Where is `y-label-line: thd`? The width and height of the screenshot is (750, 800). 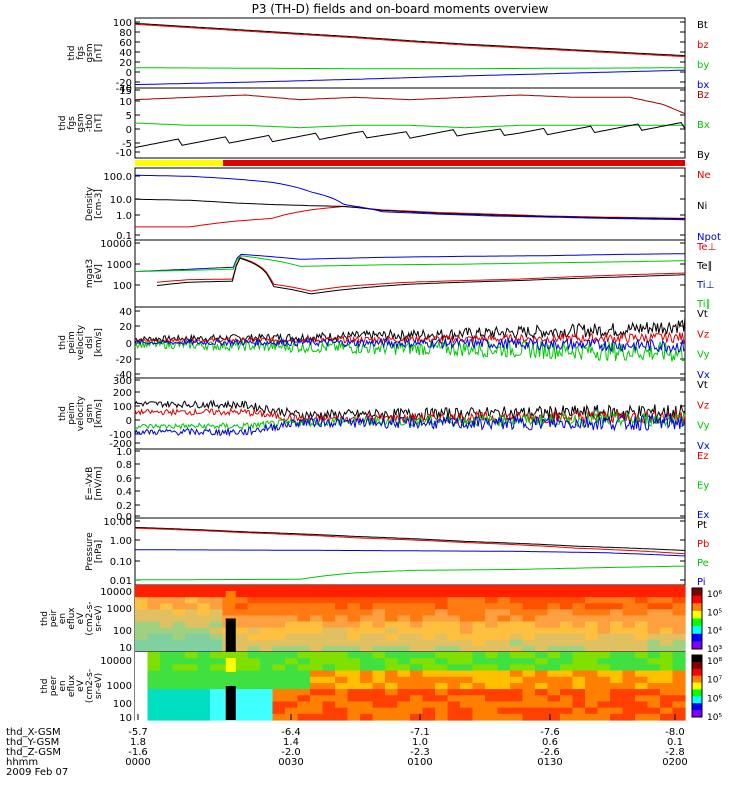
y-label-line: thd is located at coordinates (63, 123).